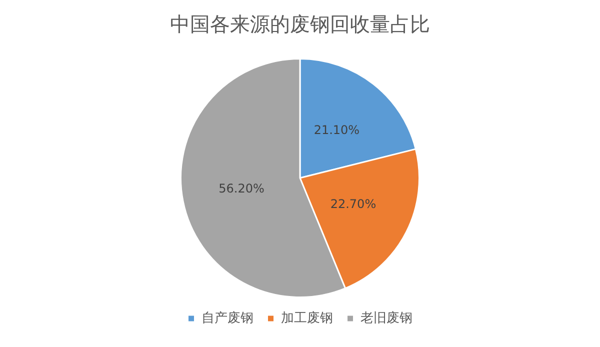 The width and height of the screenshot is (600, 347). Describe the element at coordinates (386, 318) in the screenshot. I see `legend-label: 老旧废钢` at that location.